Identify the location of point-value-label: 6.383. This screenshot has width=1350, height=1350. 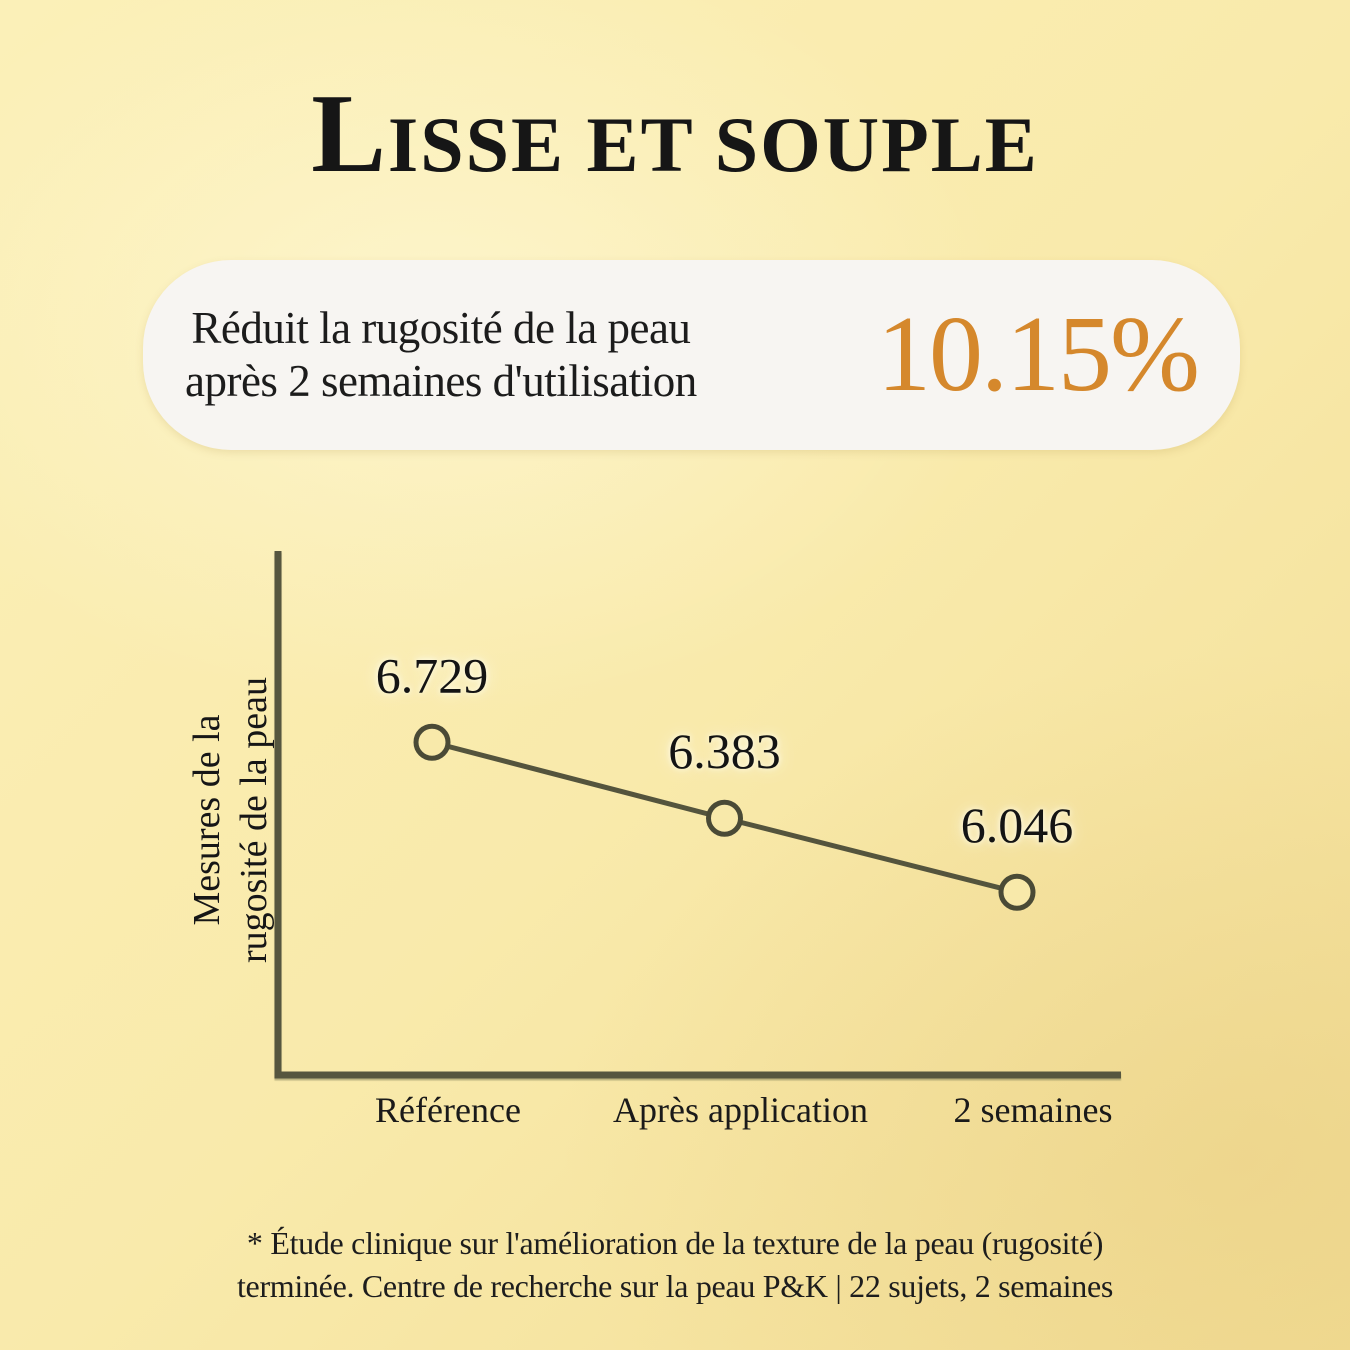
(724, 751).